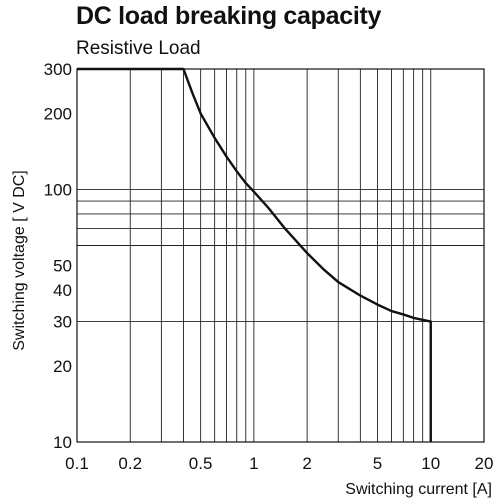 The image size is (500, 500). I want to click on y-tick-label: 40, so click(62, 290).